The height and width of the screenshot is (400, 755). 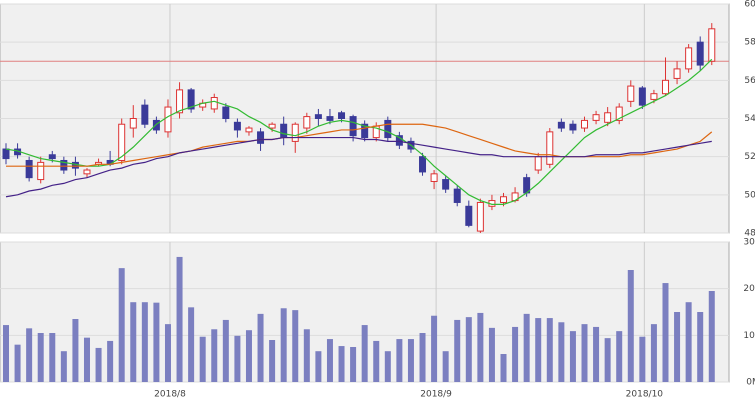 I want to click on y-tick-label: 580, so click(x=749, y=43).